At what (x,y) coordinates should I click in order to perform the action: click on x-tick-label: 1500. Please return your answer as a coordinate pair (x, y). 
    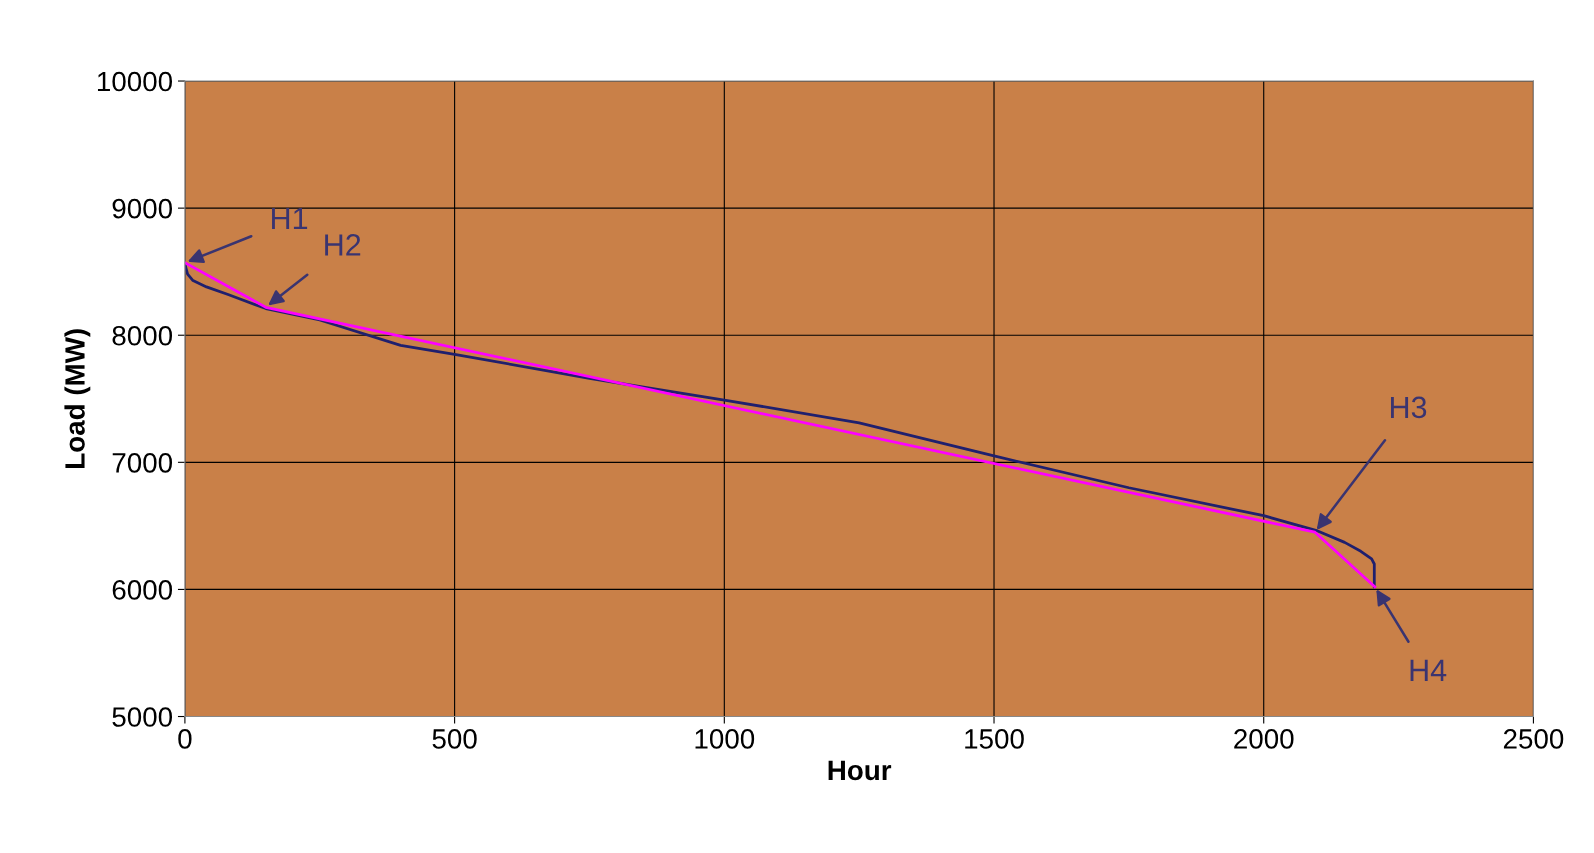
    Looking at the image, I should click on (994, 739).